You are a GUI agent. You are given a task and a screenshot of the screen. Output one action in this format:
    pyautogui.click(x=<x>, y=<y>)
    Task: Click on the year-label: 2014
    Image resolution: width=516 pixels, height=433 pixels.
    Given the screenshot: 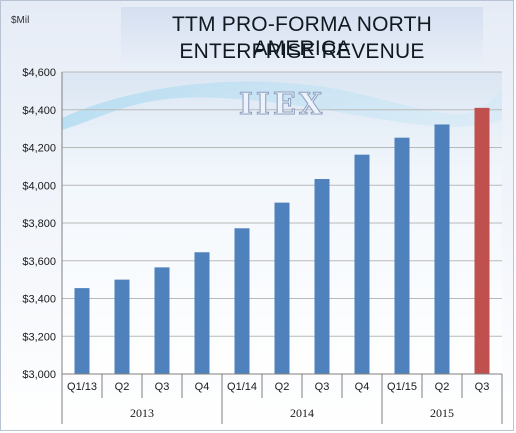 What is the action you would take?
    pyautogui.click(x=302, y=413)
    